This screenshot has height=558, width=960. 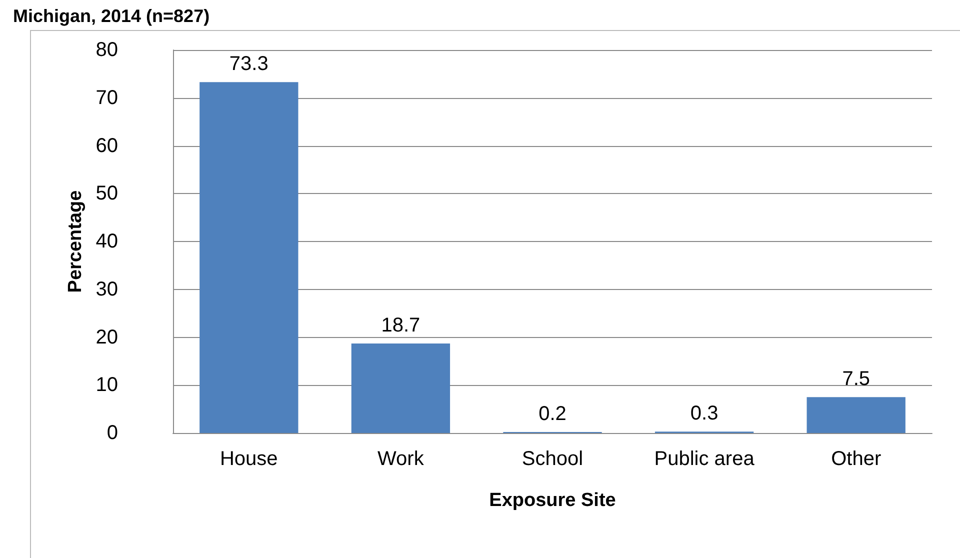 What do you see at coordinates (107, 193) in the screenshot?
I see `y-tick-label: 50` at bounding box center [107, 193].